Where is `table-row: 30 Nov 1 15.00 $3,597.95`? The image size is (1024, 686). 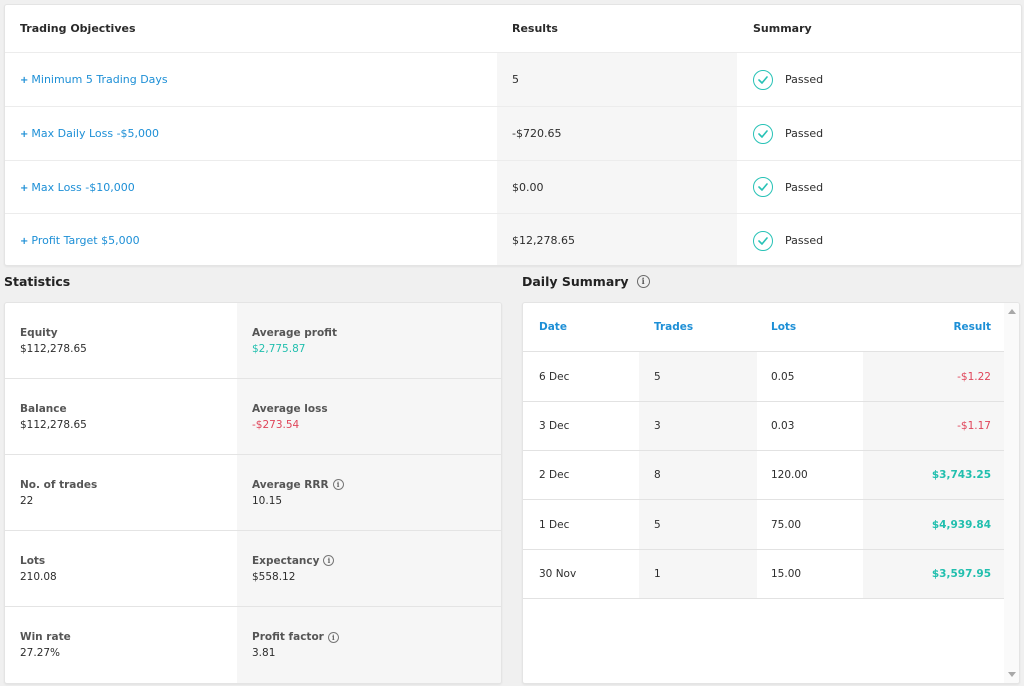
table-row: 30 Nov 1 15.00 $3,597.95 is located at coordinates (764, 574).